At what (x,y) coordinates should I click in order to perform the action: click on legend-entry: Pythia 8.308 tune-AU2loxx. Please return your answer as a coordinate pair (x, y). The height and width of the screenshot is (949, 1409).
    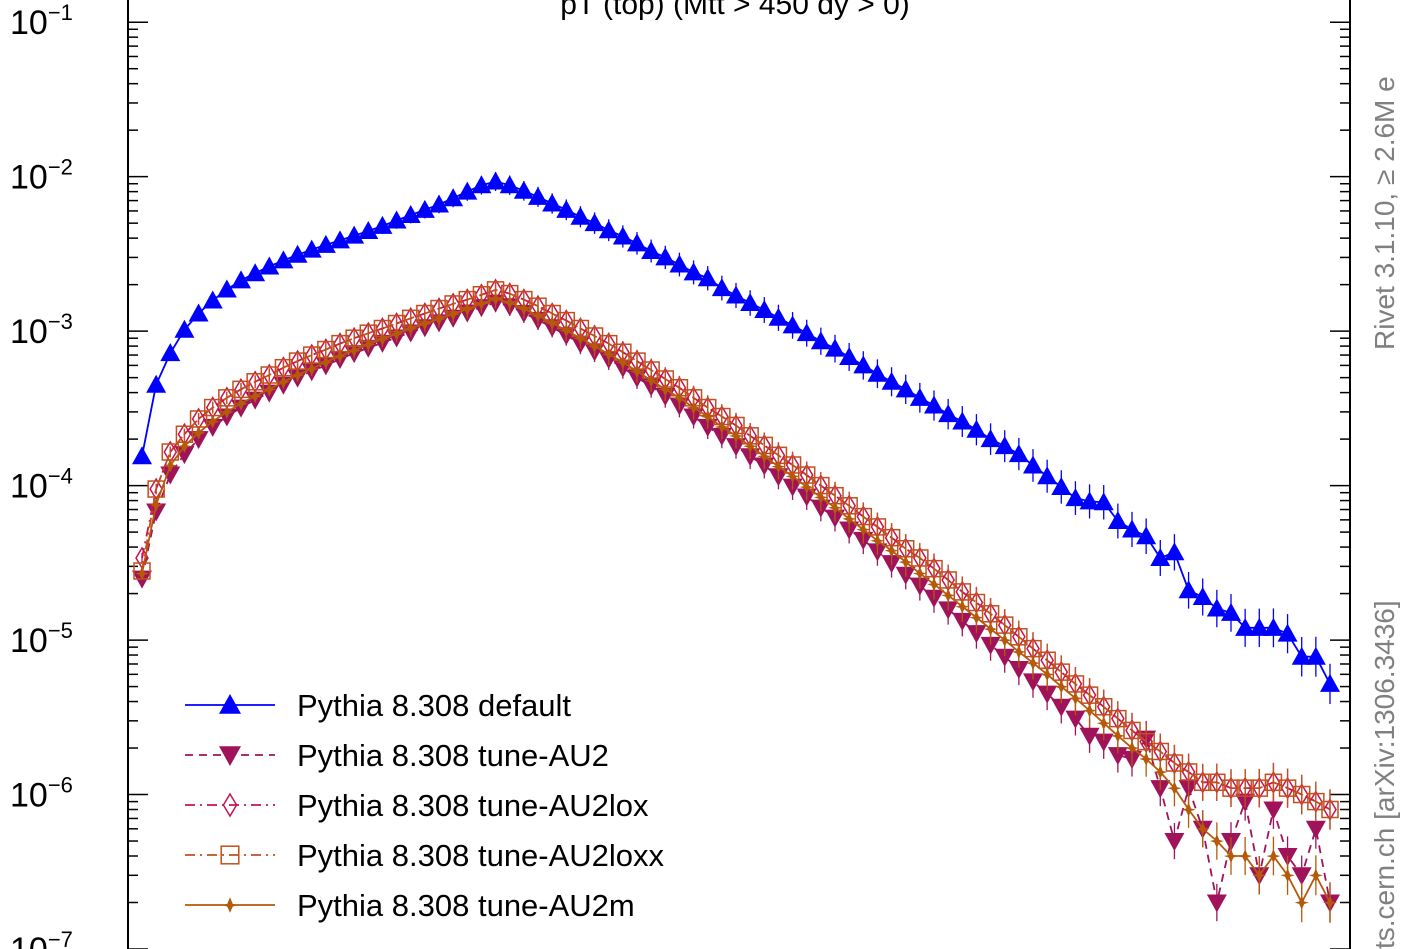
    Looking at the image, I should click on (481, 855).